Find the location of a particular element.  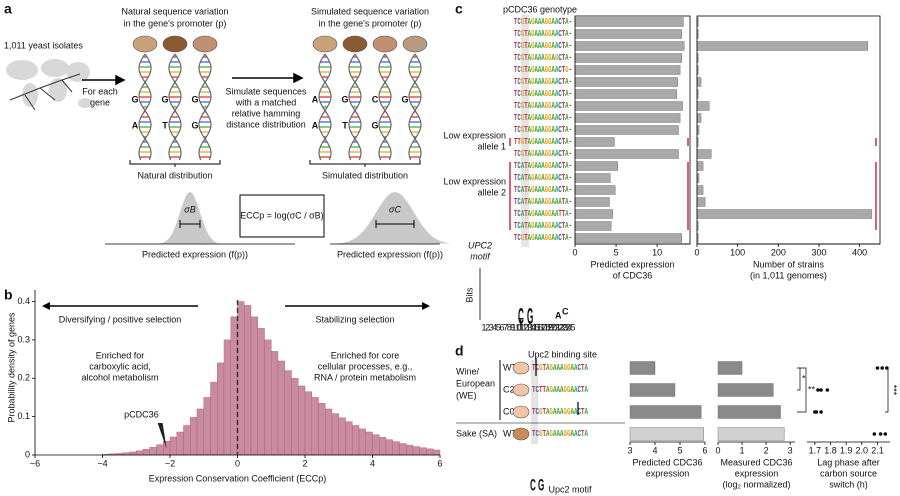

position-label: 21 is located at coordinates (556, 327).